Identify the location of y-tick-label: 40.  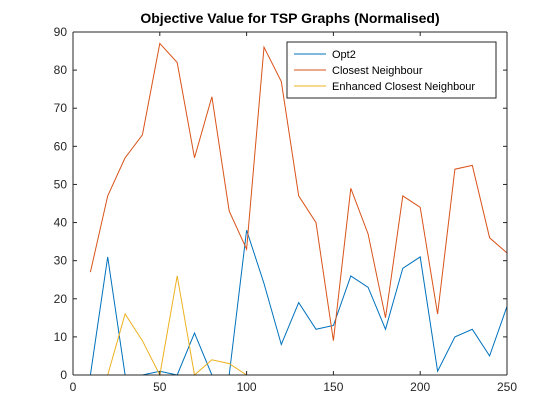
(61, 223).